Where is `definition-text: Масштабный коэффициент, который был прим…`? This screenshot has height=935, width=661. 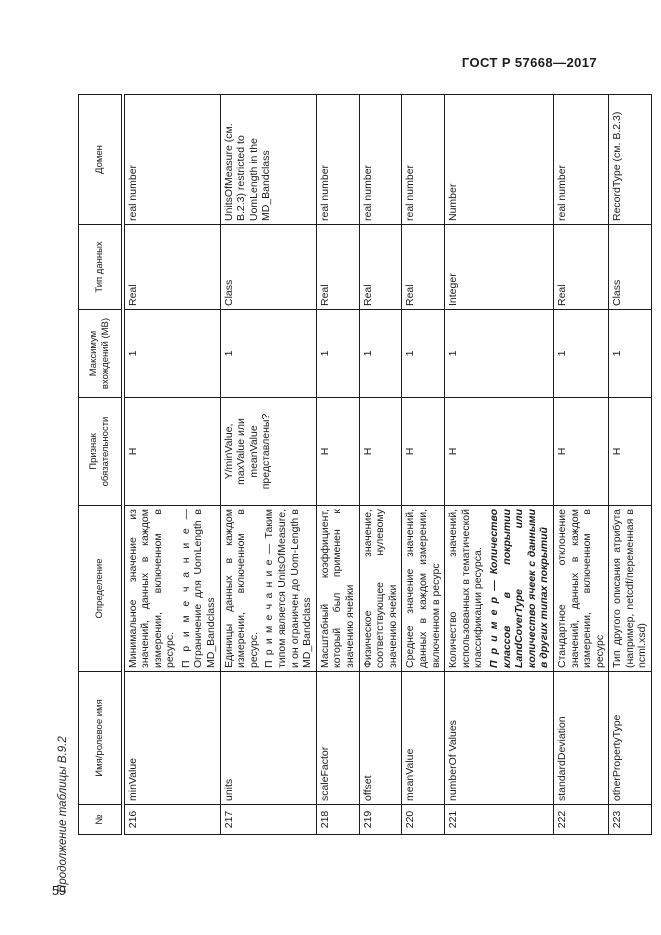 definition-text: Масштабный коэффициент, который был прим… is located at coordinates (337, 588).